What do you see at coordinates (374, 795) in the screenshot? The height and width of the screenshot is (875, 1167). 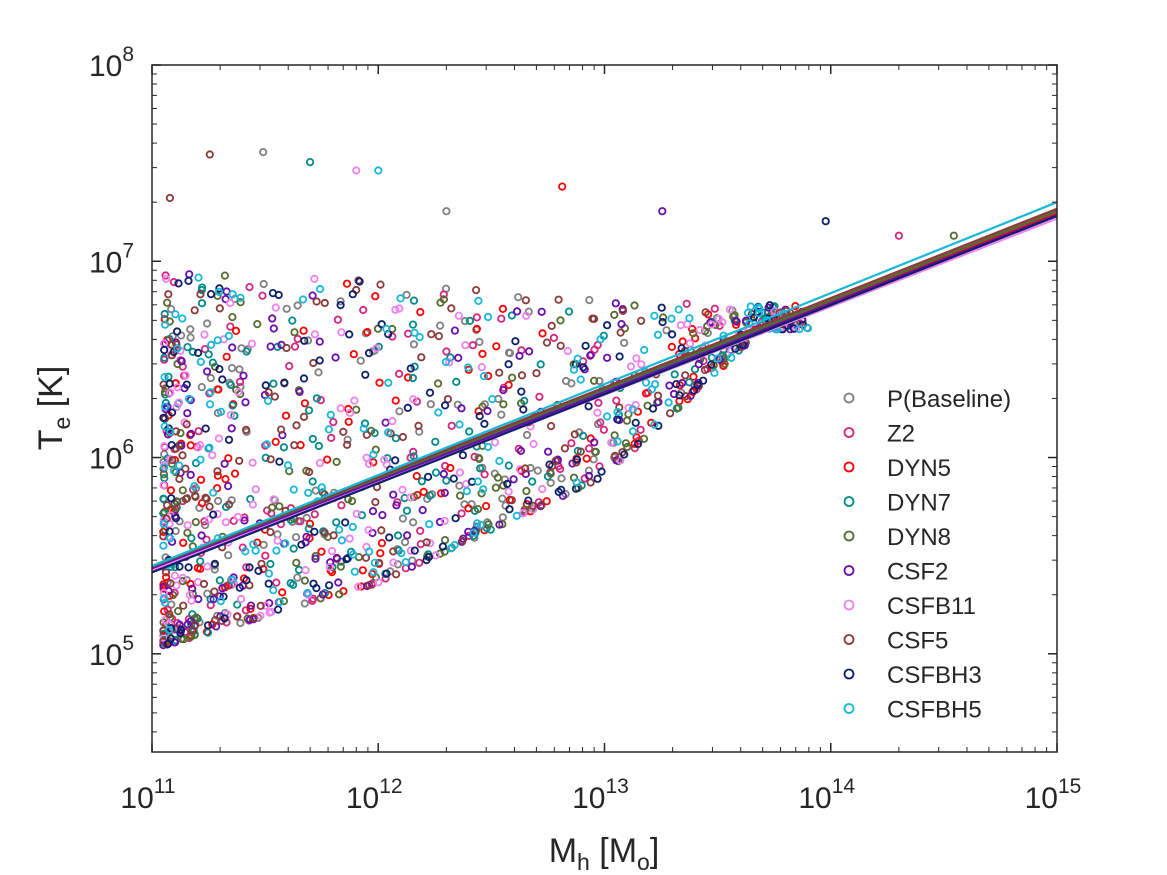 I see `x-tick-label: 1012` at bounding box center [374, 795].